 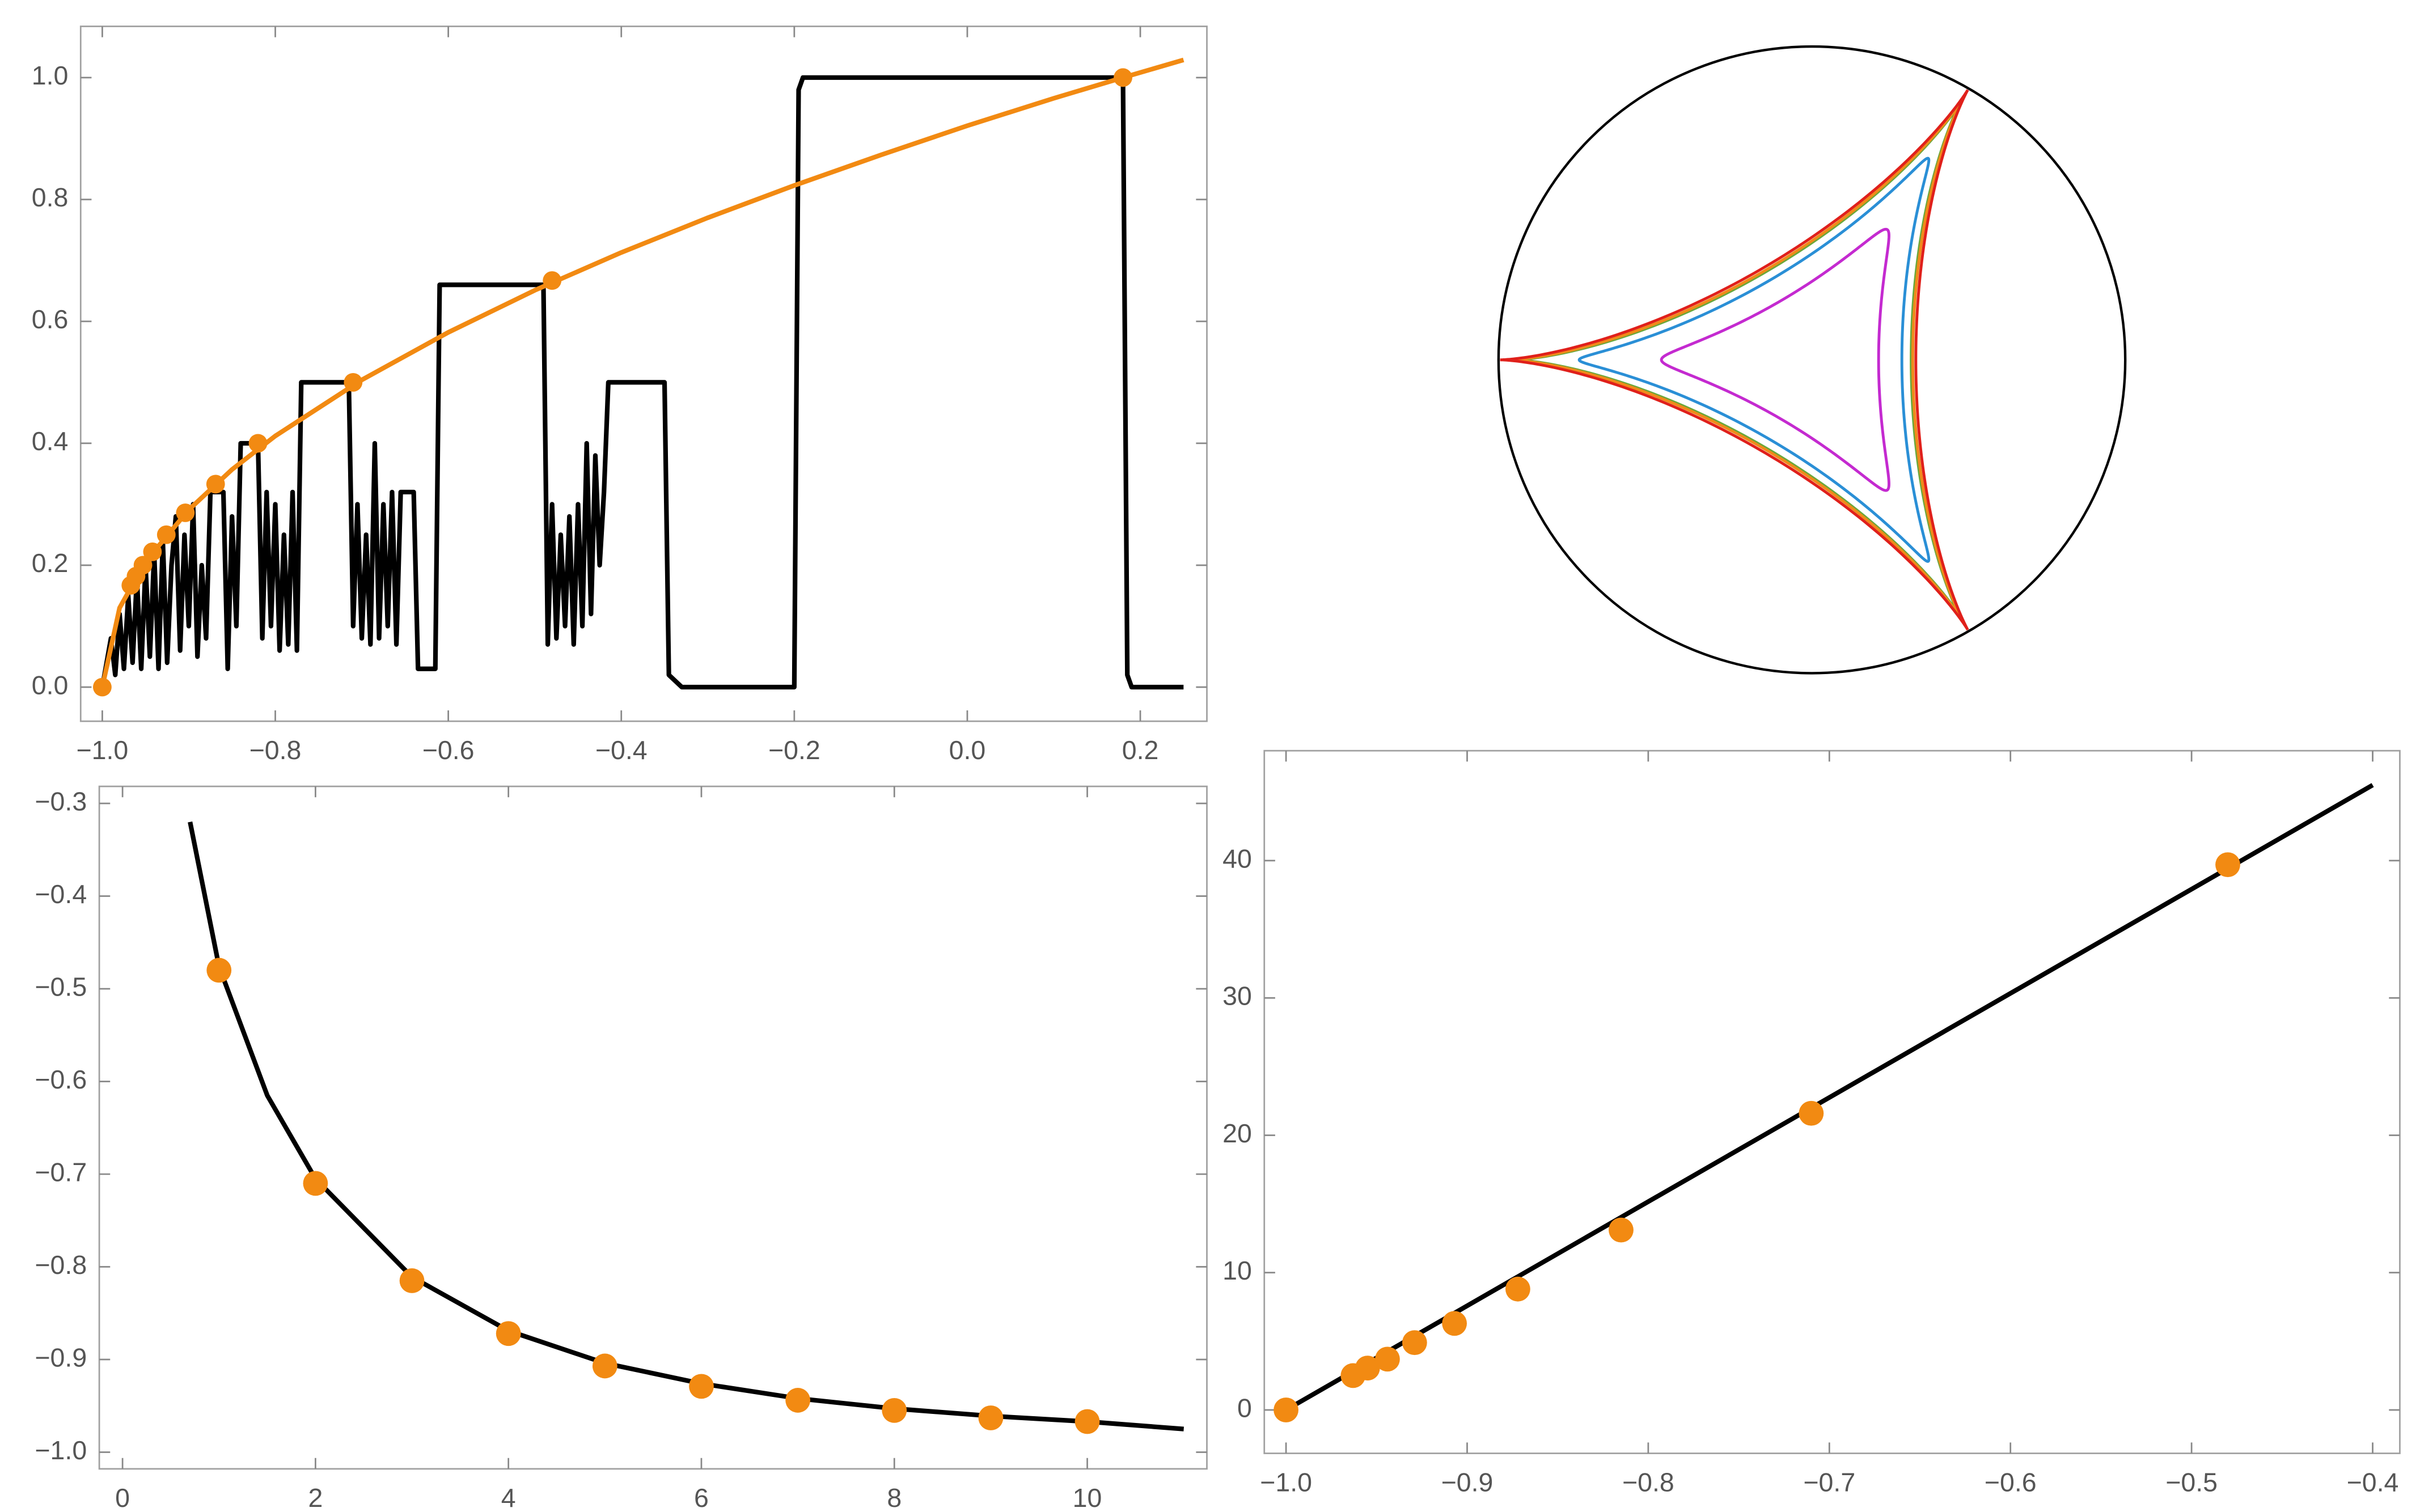 I want to click on y-tick-label: −0.9, so click(x=61, y=1357).